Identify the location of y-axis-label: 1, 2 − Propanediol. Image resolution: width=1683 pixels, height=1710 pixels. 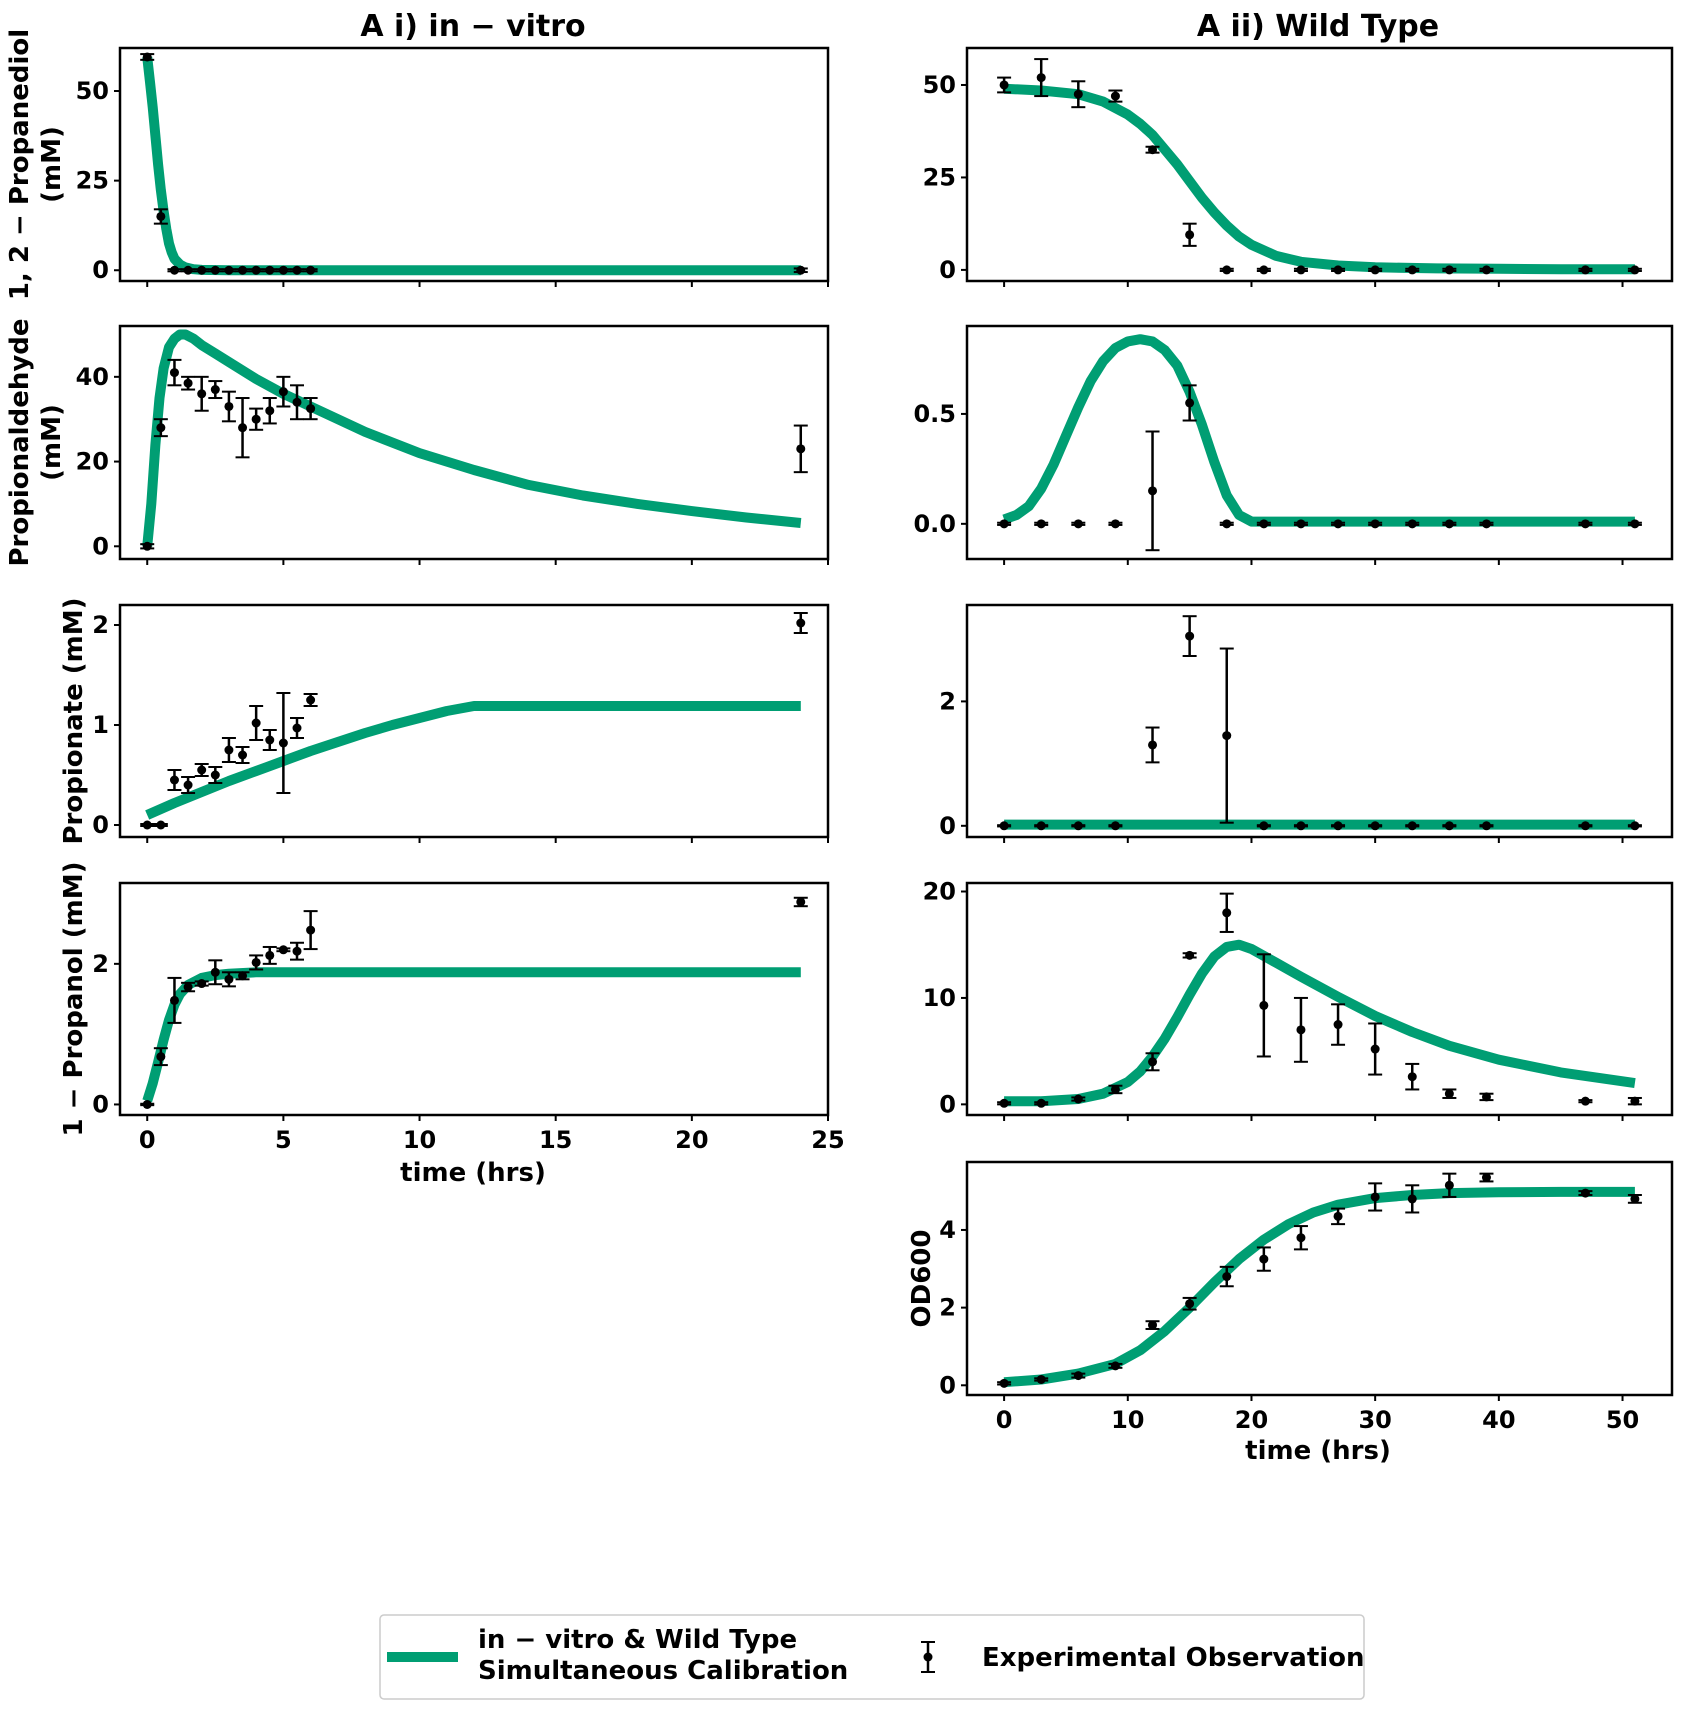
(20, 164).